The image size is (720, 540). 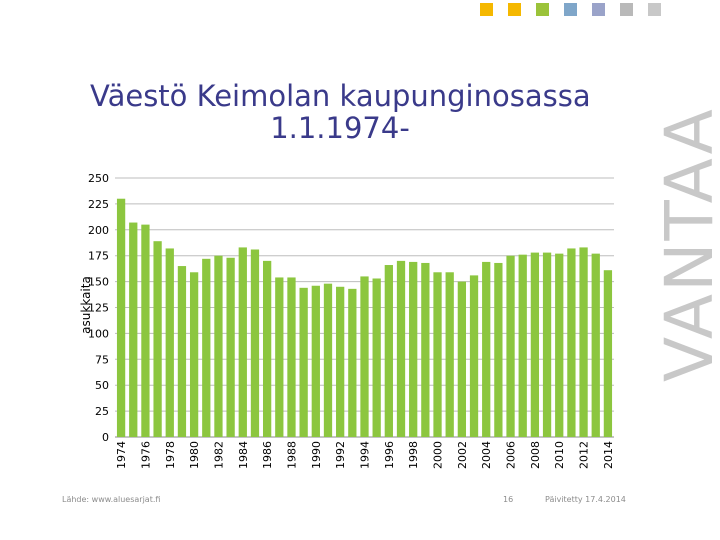 What do you see at coordinates (510, 346) in the screenshot?
I see `bar-2006` at bounding box center [510, 346].